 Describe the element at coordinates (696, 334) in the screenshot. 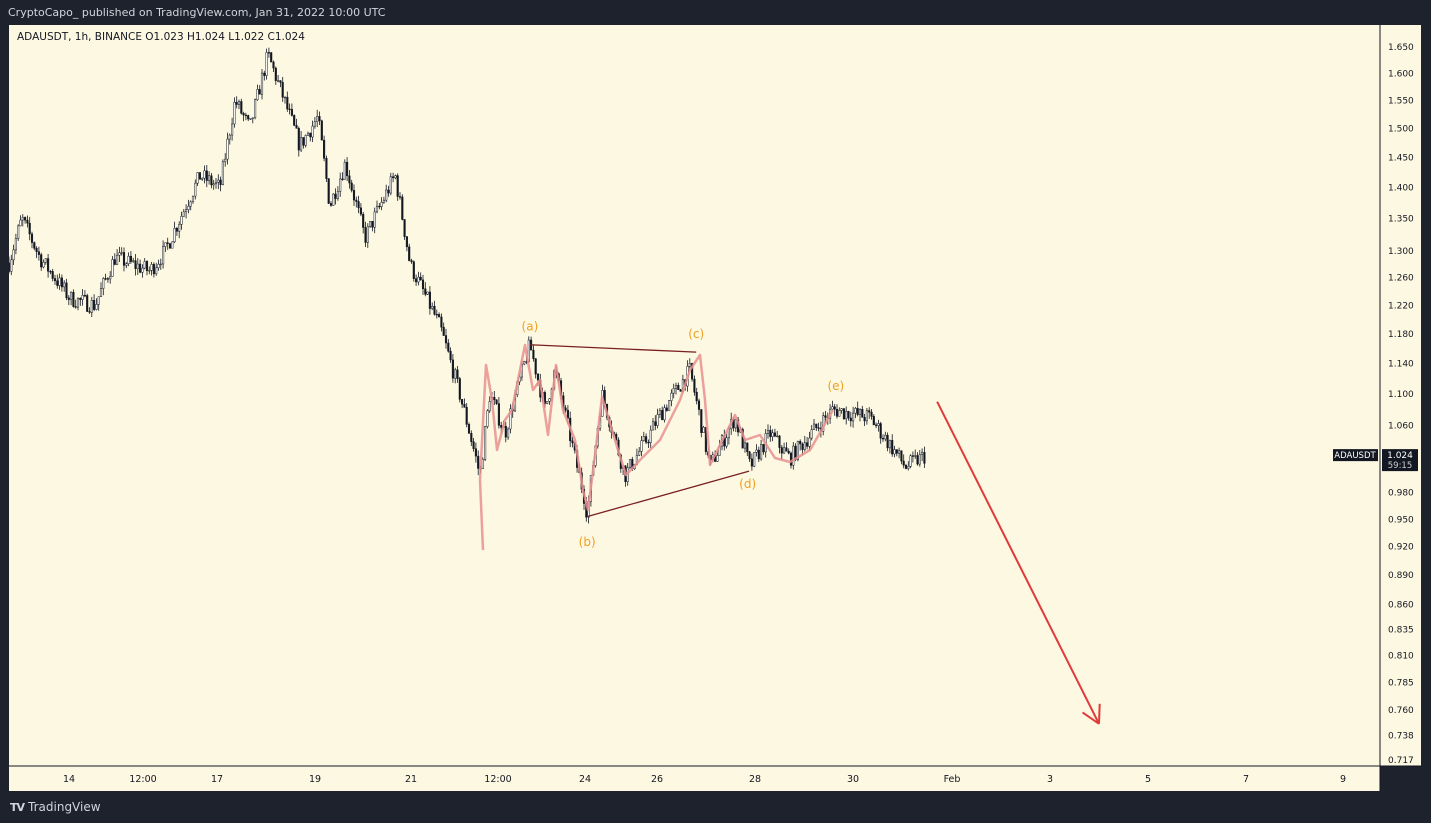

I see `wave-label: (c)` at that location.